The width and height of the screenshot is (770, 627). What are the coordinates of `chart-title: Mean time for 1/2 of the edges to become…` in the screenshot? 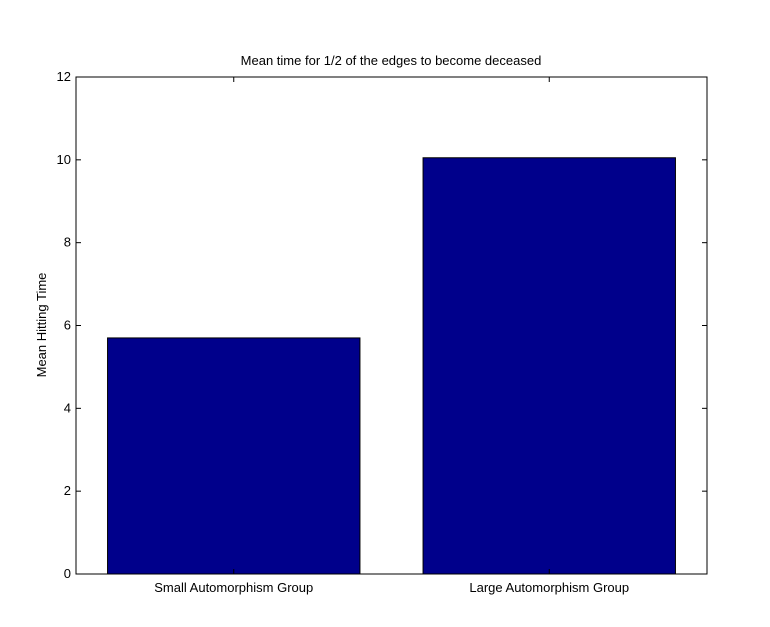 It's located at (391, 60).